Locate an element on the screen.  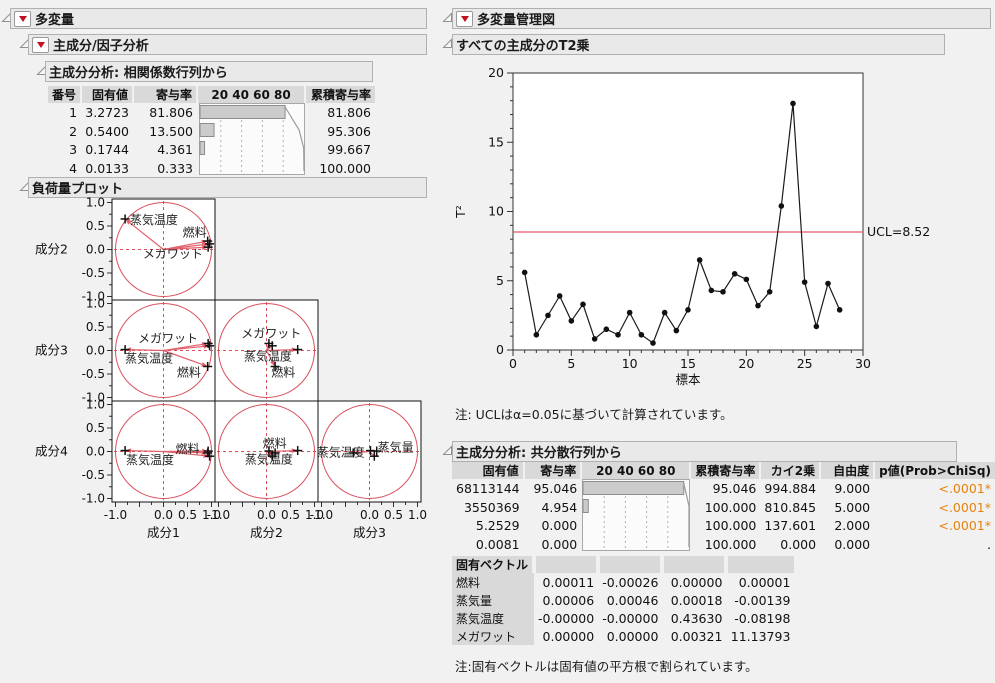
t2-series-line is located at coordinates (682, 224).